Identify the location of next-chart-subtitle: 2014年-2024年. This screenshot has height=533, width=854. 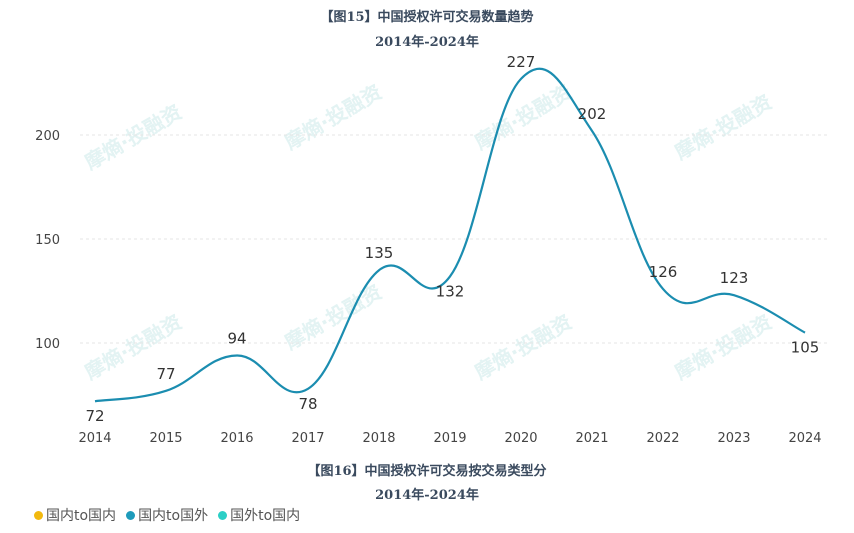
(427, 495).